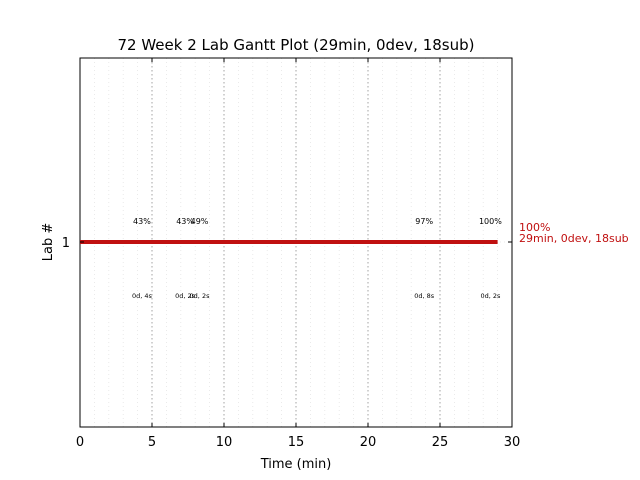 The height and width of the screenshot is (480, 640). I want to click on percent-label: 97%, so click(424, 221).